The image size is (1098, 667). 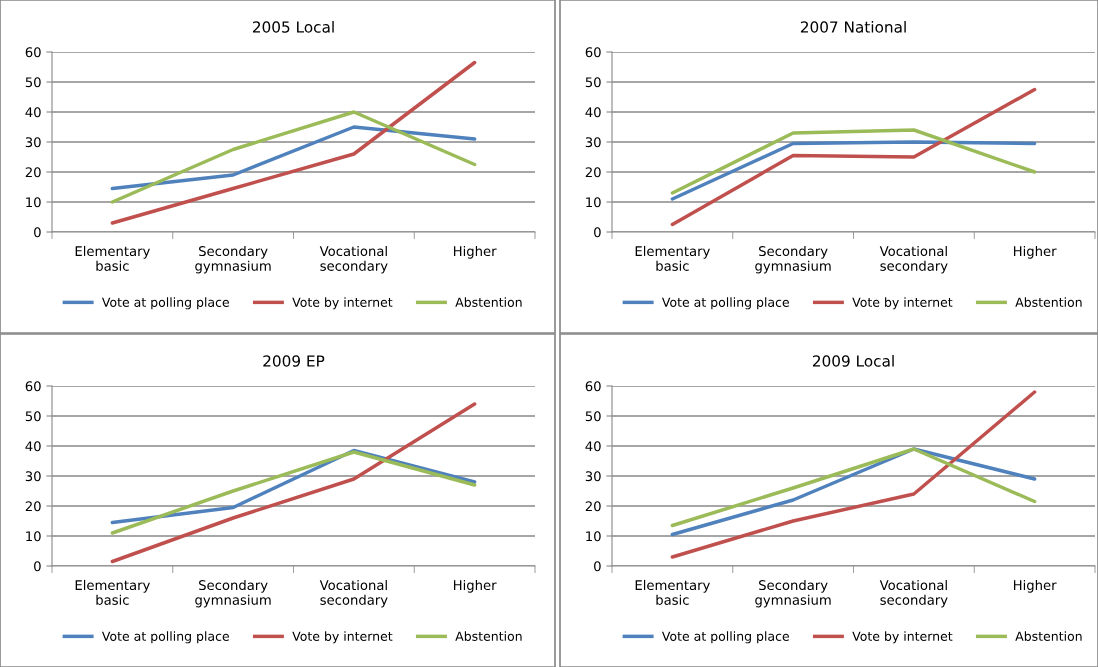 I want to click on chart-title: 2005 Local, so click(x=293, y=26).